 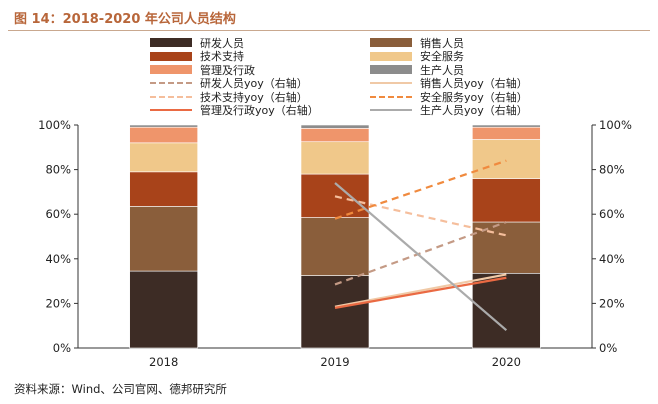 What do you see at coordinates (58, 259) in the screenshot?
I see `left-axis-tick-label: 40%` at bounding box center [58, 259].